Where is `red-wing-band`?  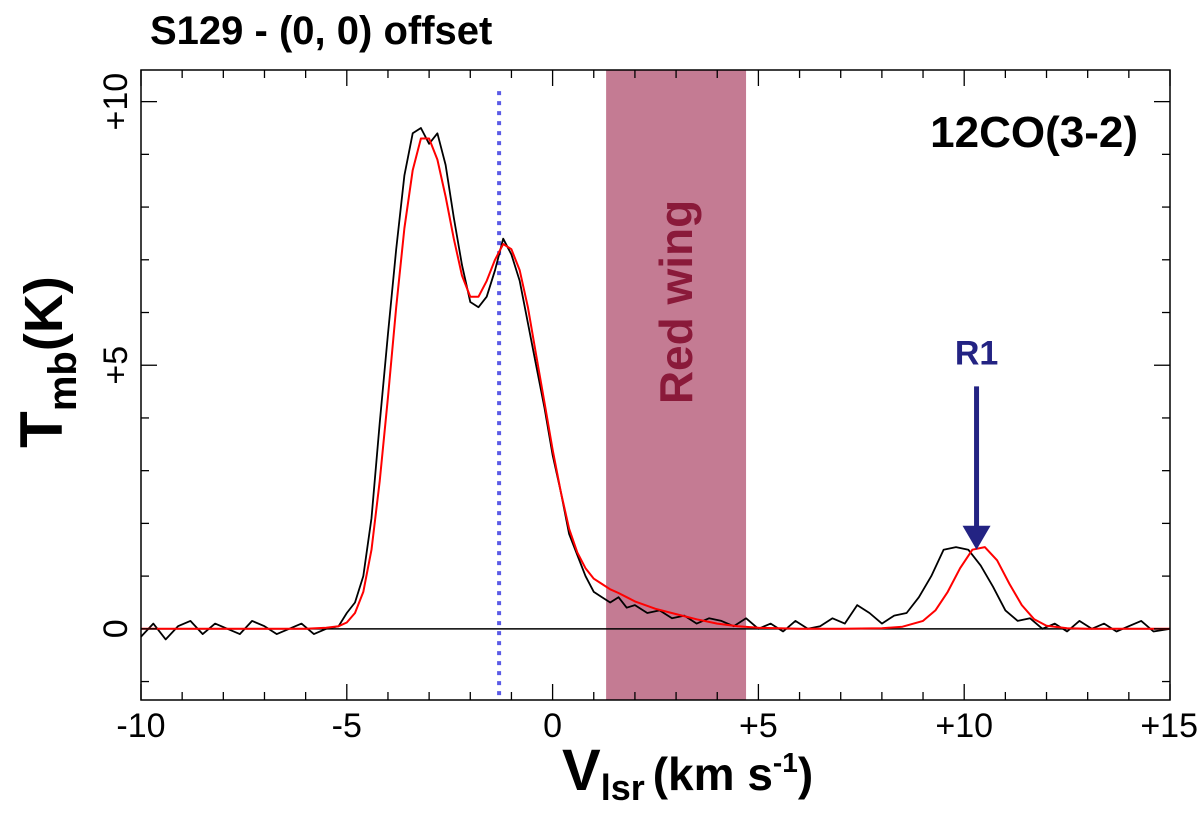 red-wing-band is located at coordinates (676, 385).